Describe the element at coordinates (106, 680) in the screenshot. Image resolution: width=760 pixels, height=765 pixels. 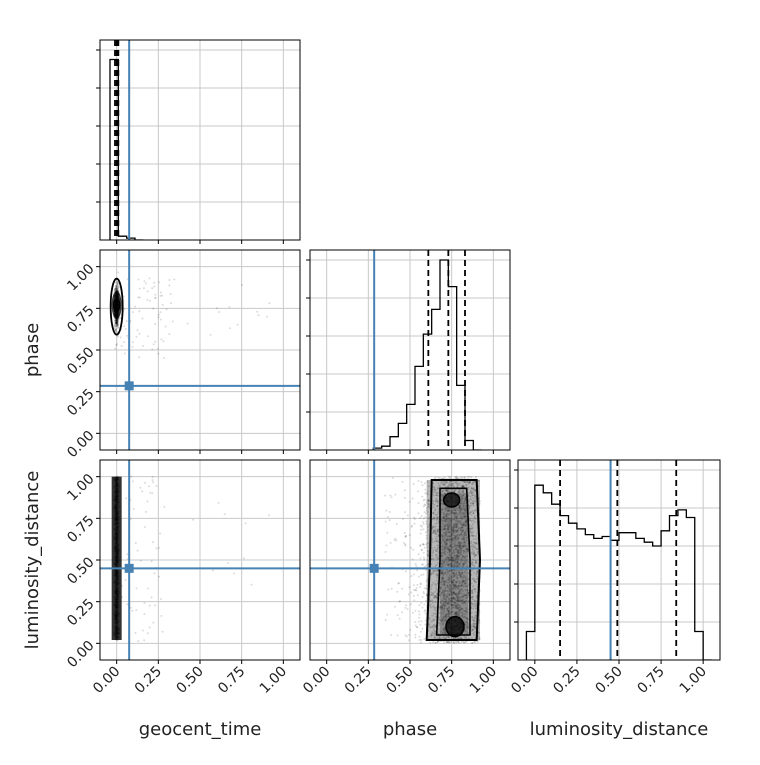
I see `x-tick-label: 0.00` at that location.